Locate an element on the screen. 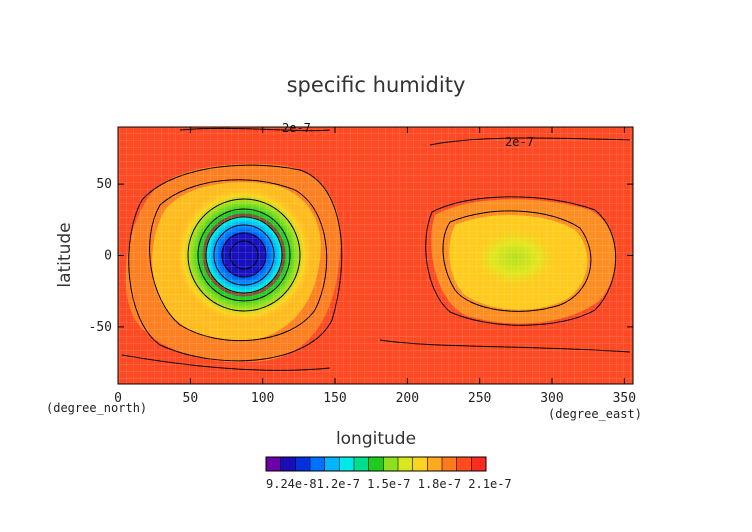 The width and height of the screenshot is (752, 532). x-tick-label: 250 is located at coordinates (479, 398).